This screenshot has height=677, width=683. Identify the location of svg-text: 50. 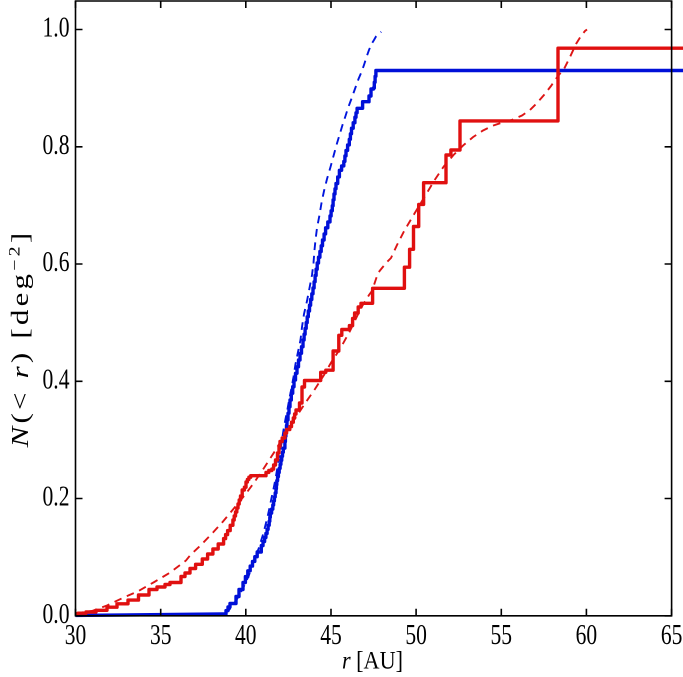
(416, 635).